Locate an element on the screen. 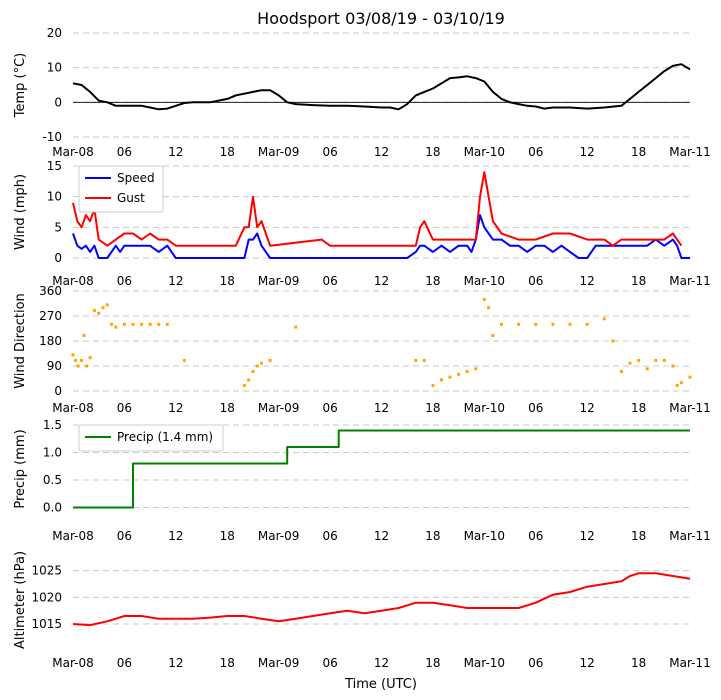 This screenshot has height=700, width=721. legend-label: Precip (1.4 mm) is located at coordinates (165, 437).